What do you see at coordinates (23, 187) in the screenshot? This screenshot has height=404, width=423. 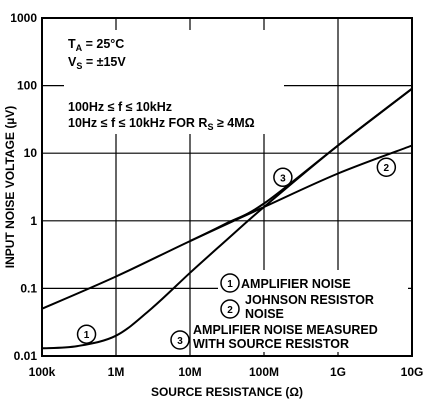 I see `y-tick-labels: 1000 100 10 1 0.1 0.01` at bounding box center [23, 187].